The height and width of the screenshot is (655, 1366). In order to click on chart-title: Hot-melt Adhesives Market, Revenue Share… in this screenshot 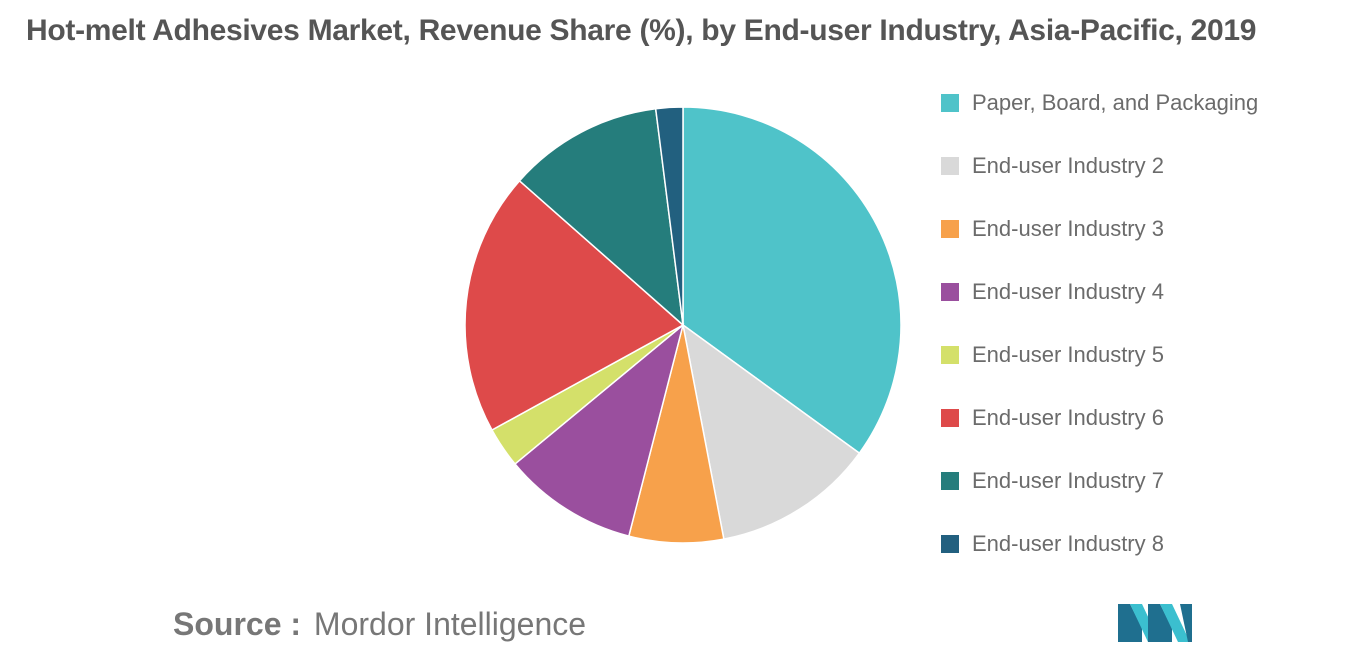, I will do `click(641, 30)`.